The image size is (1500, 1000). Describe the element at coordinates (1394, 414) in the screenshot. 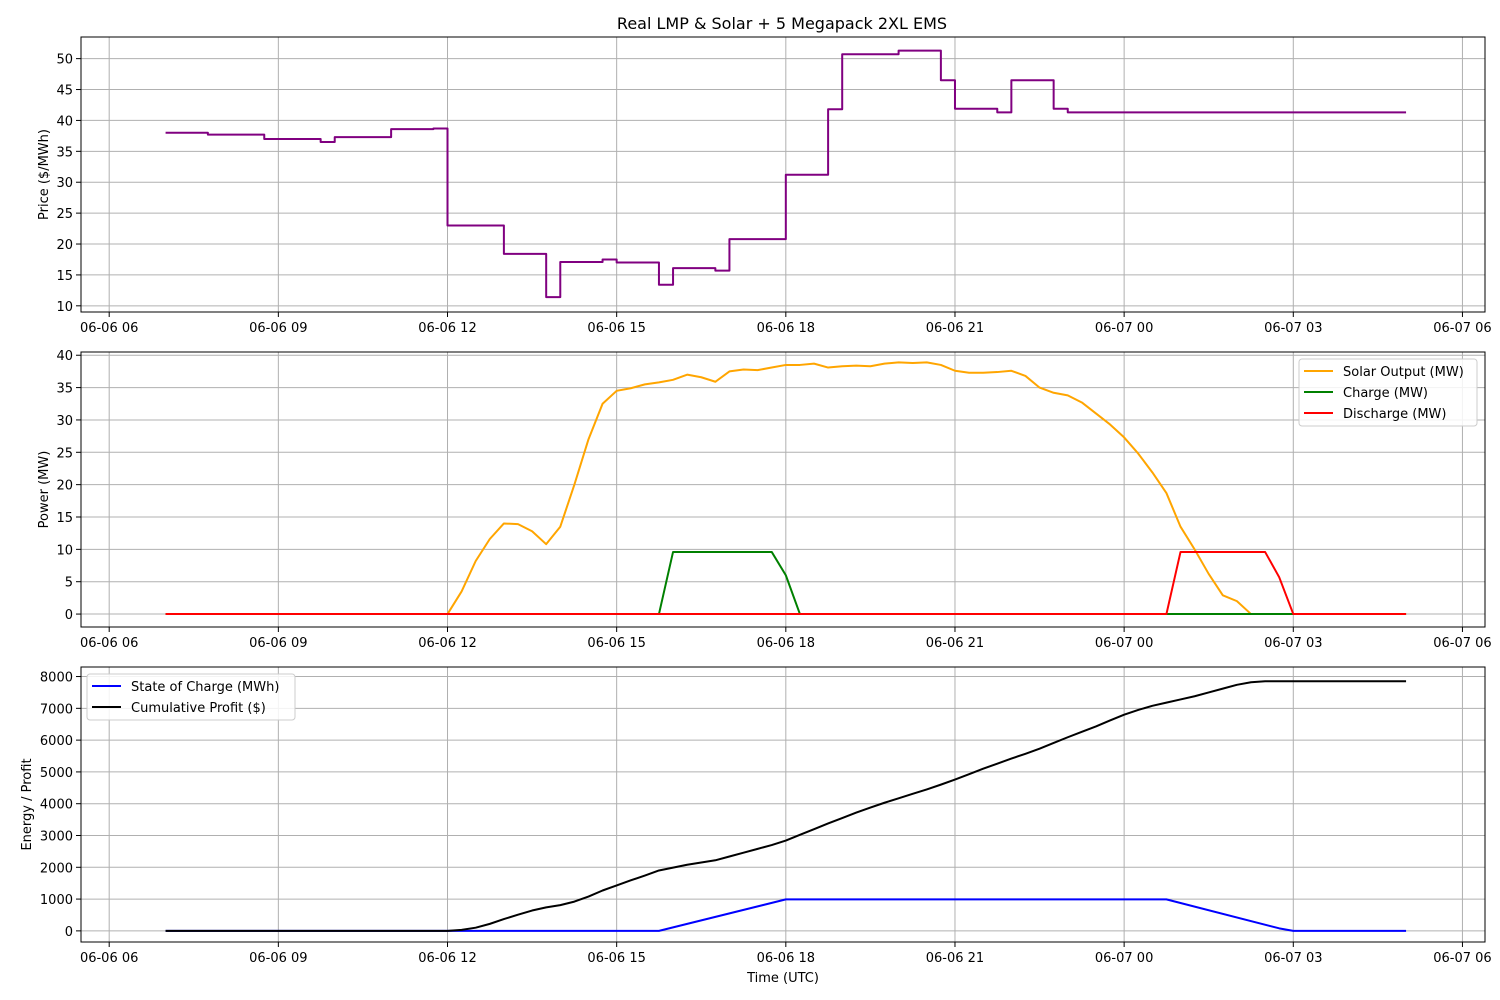

I see `legend-label-discharge: Discharge (MW)` at that location.